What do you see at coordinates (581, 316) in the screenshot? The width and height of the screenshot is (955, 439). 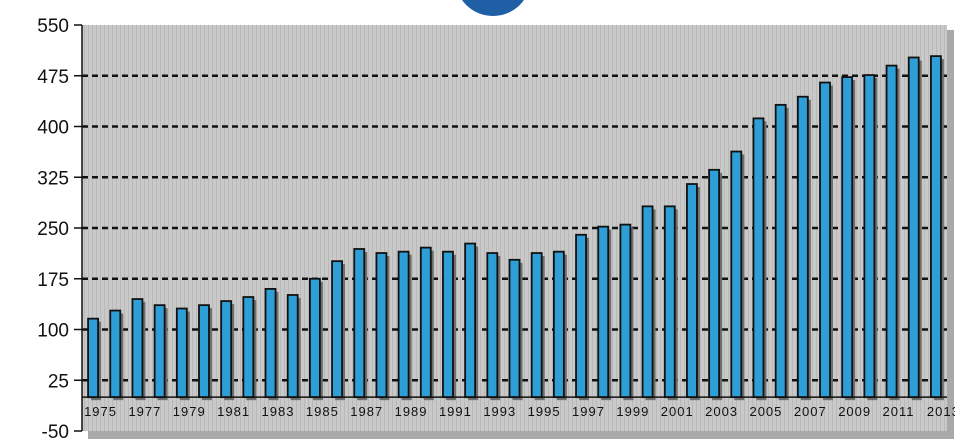 I see `bar-1997` at bounding box center [581, 316].